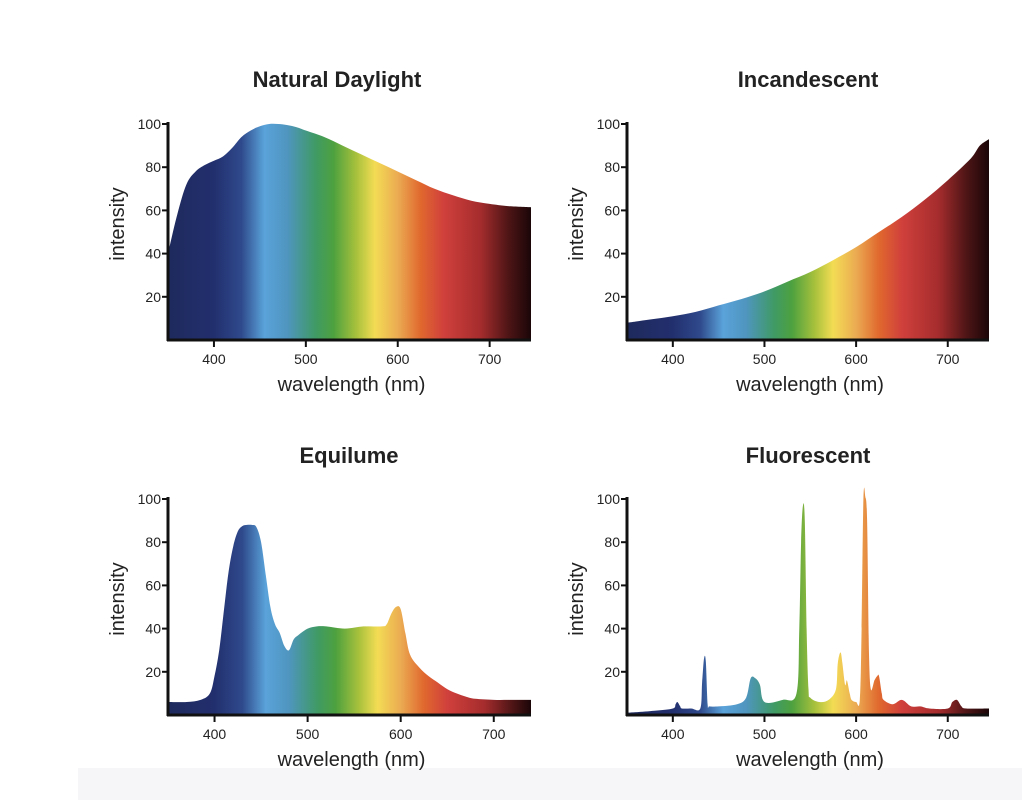  Describe the element at coordinates (550, 784) in the screenshot. I see `bottom-band` at that location.